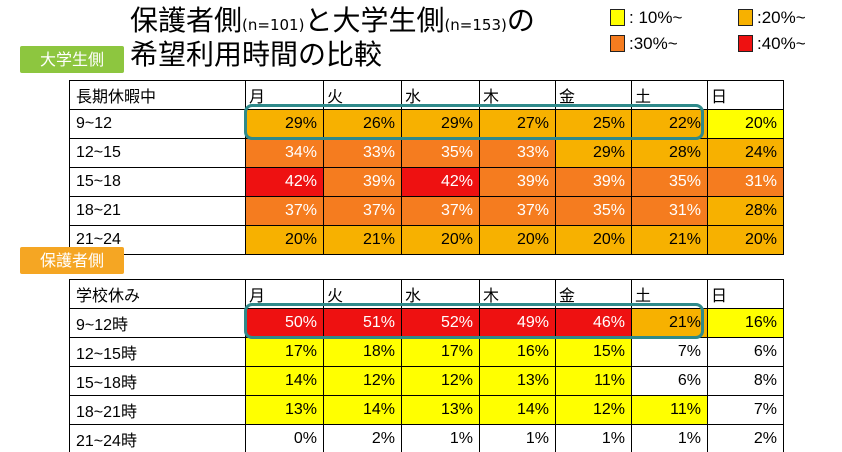  I want to click on title-student: と大学生側, so click(374, 20).